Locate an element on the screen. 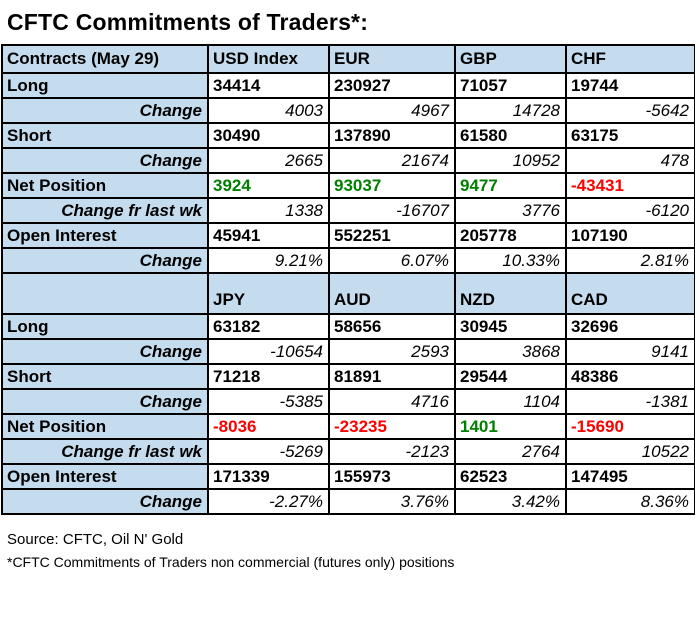 Image resolution: width=695 pixels, height=625 pixels. cell: 155973 is located at coordinates (392, 476).